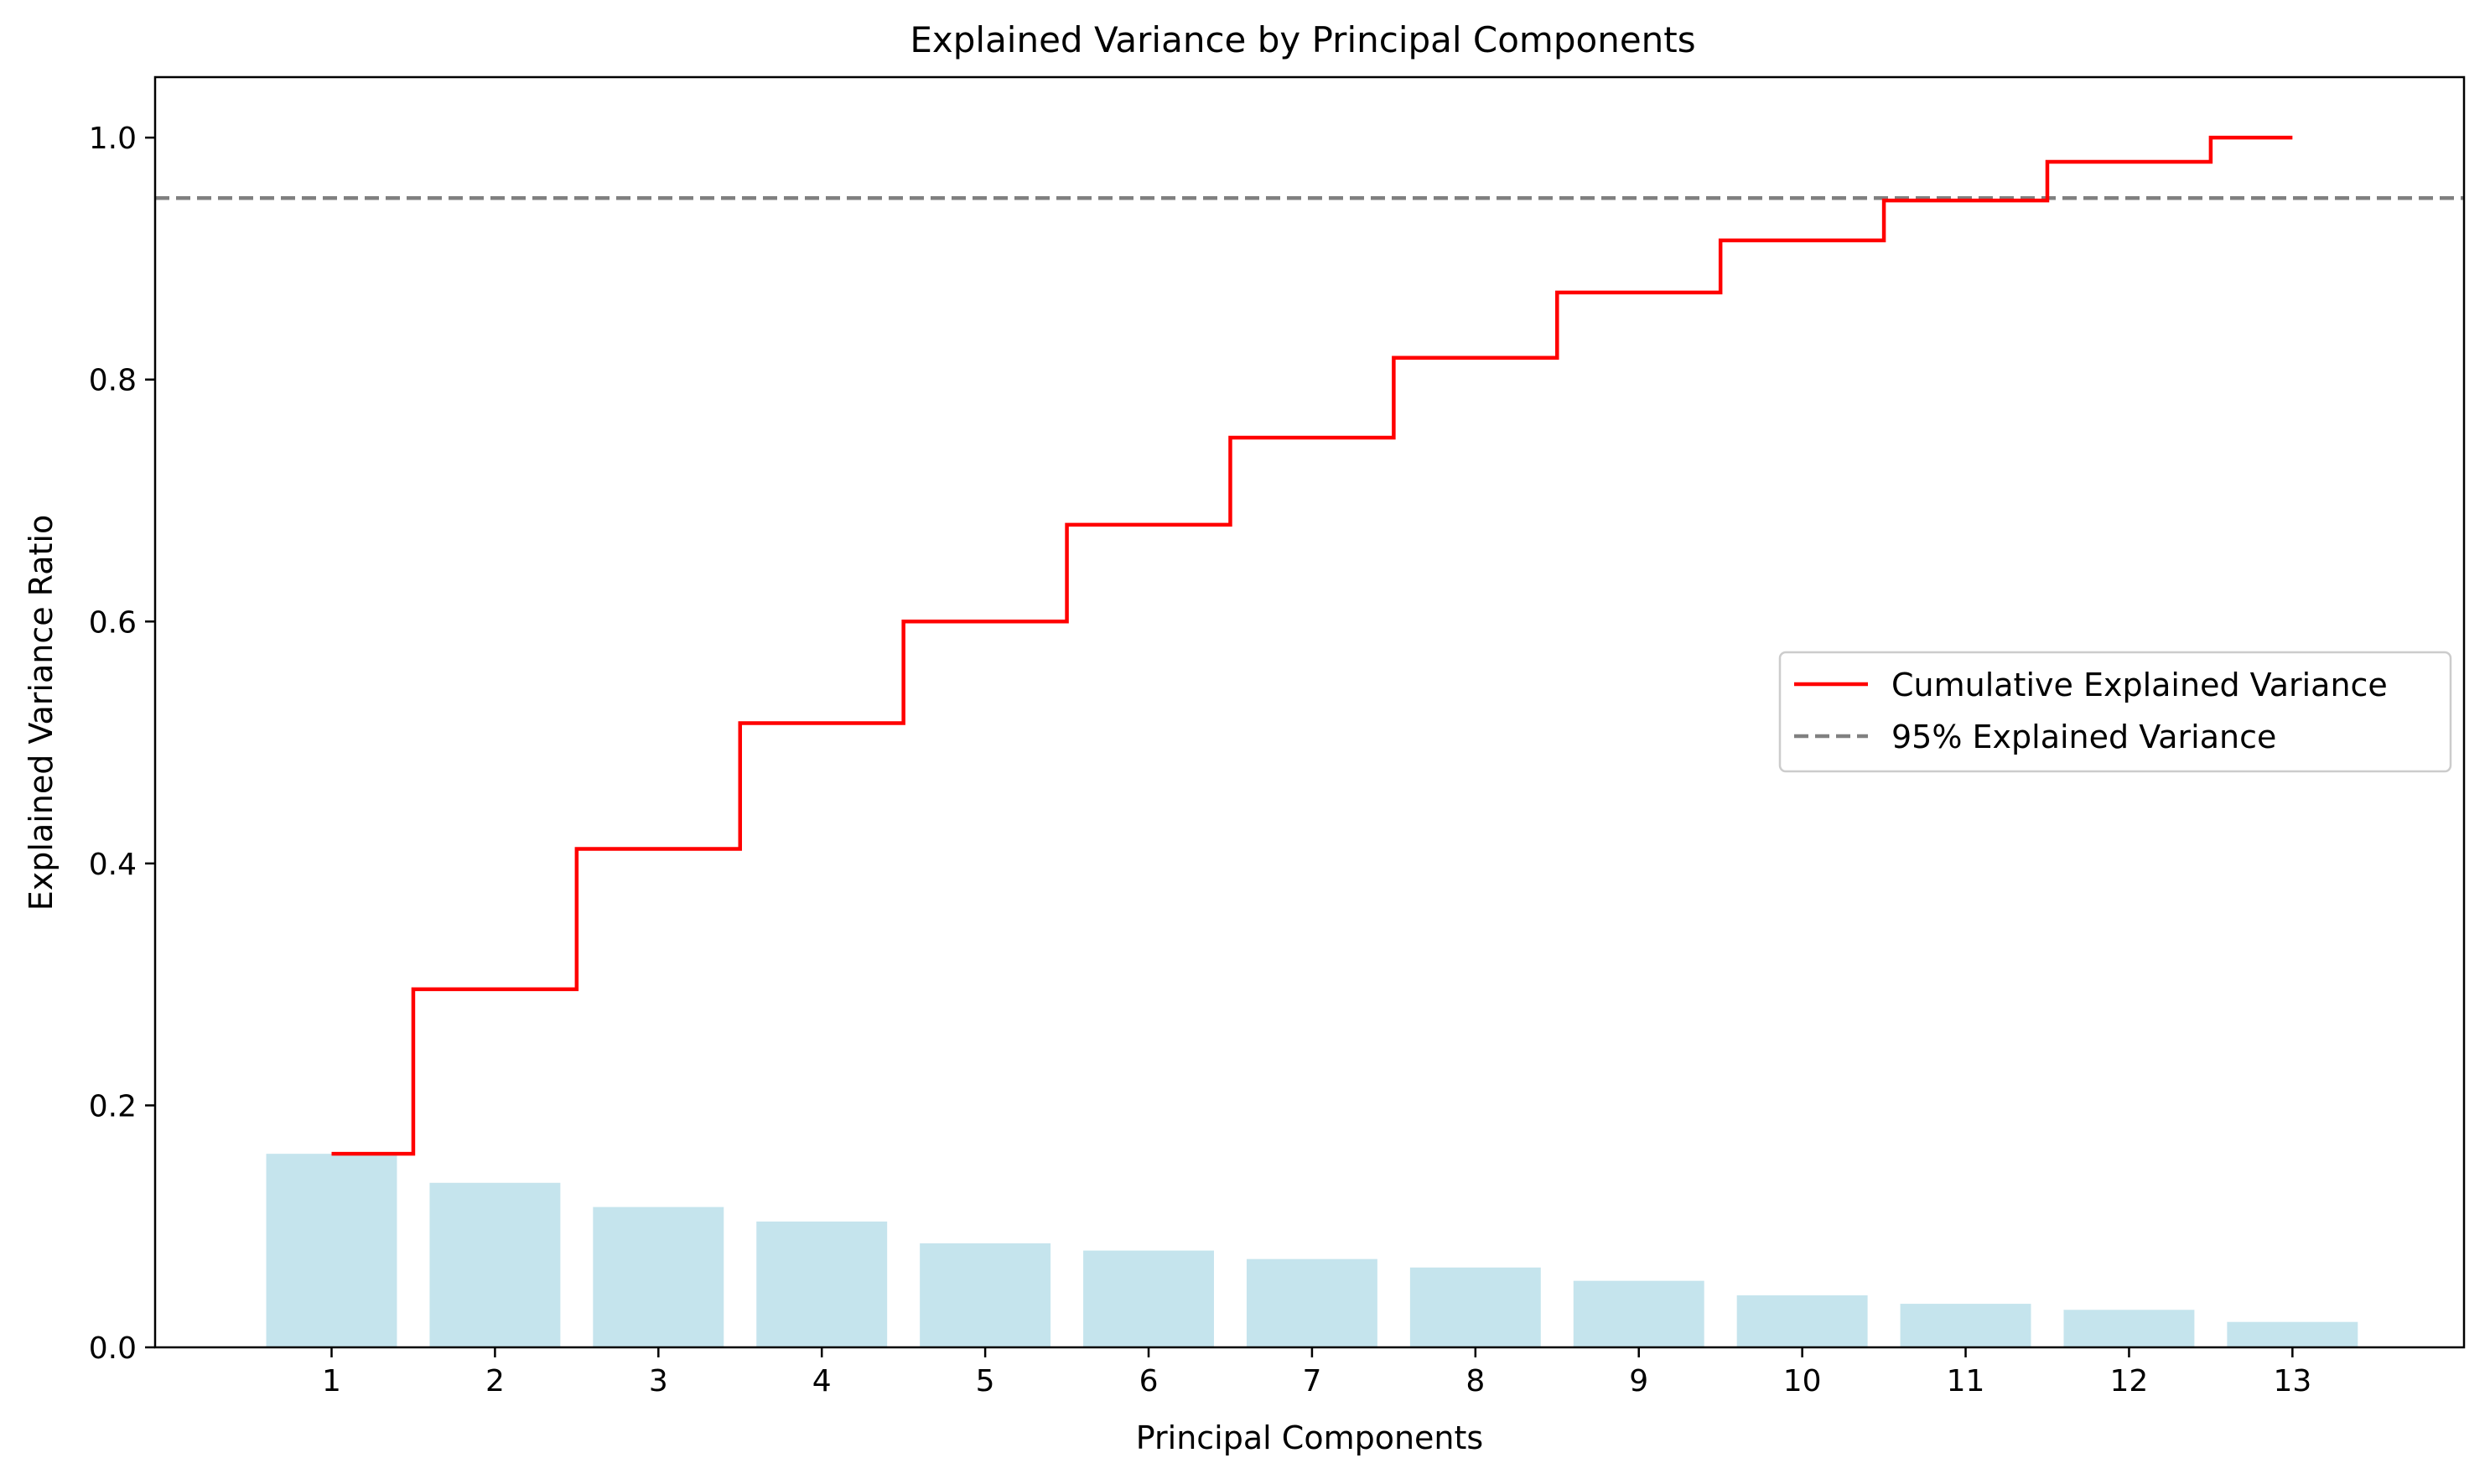 This screenshot has width=2490, height=1484. I want to click on x-tick-label: 9, so click(1638, 1381).